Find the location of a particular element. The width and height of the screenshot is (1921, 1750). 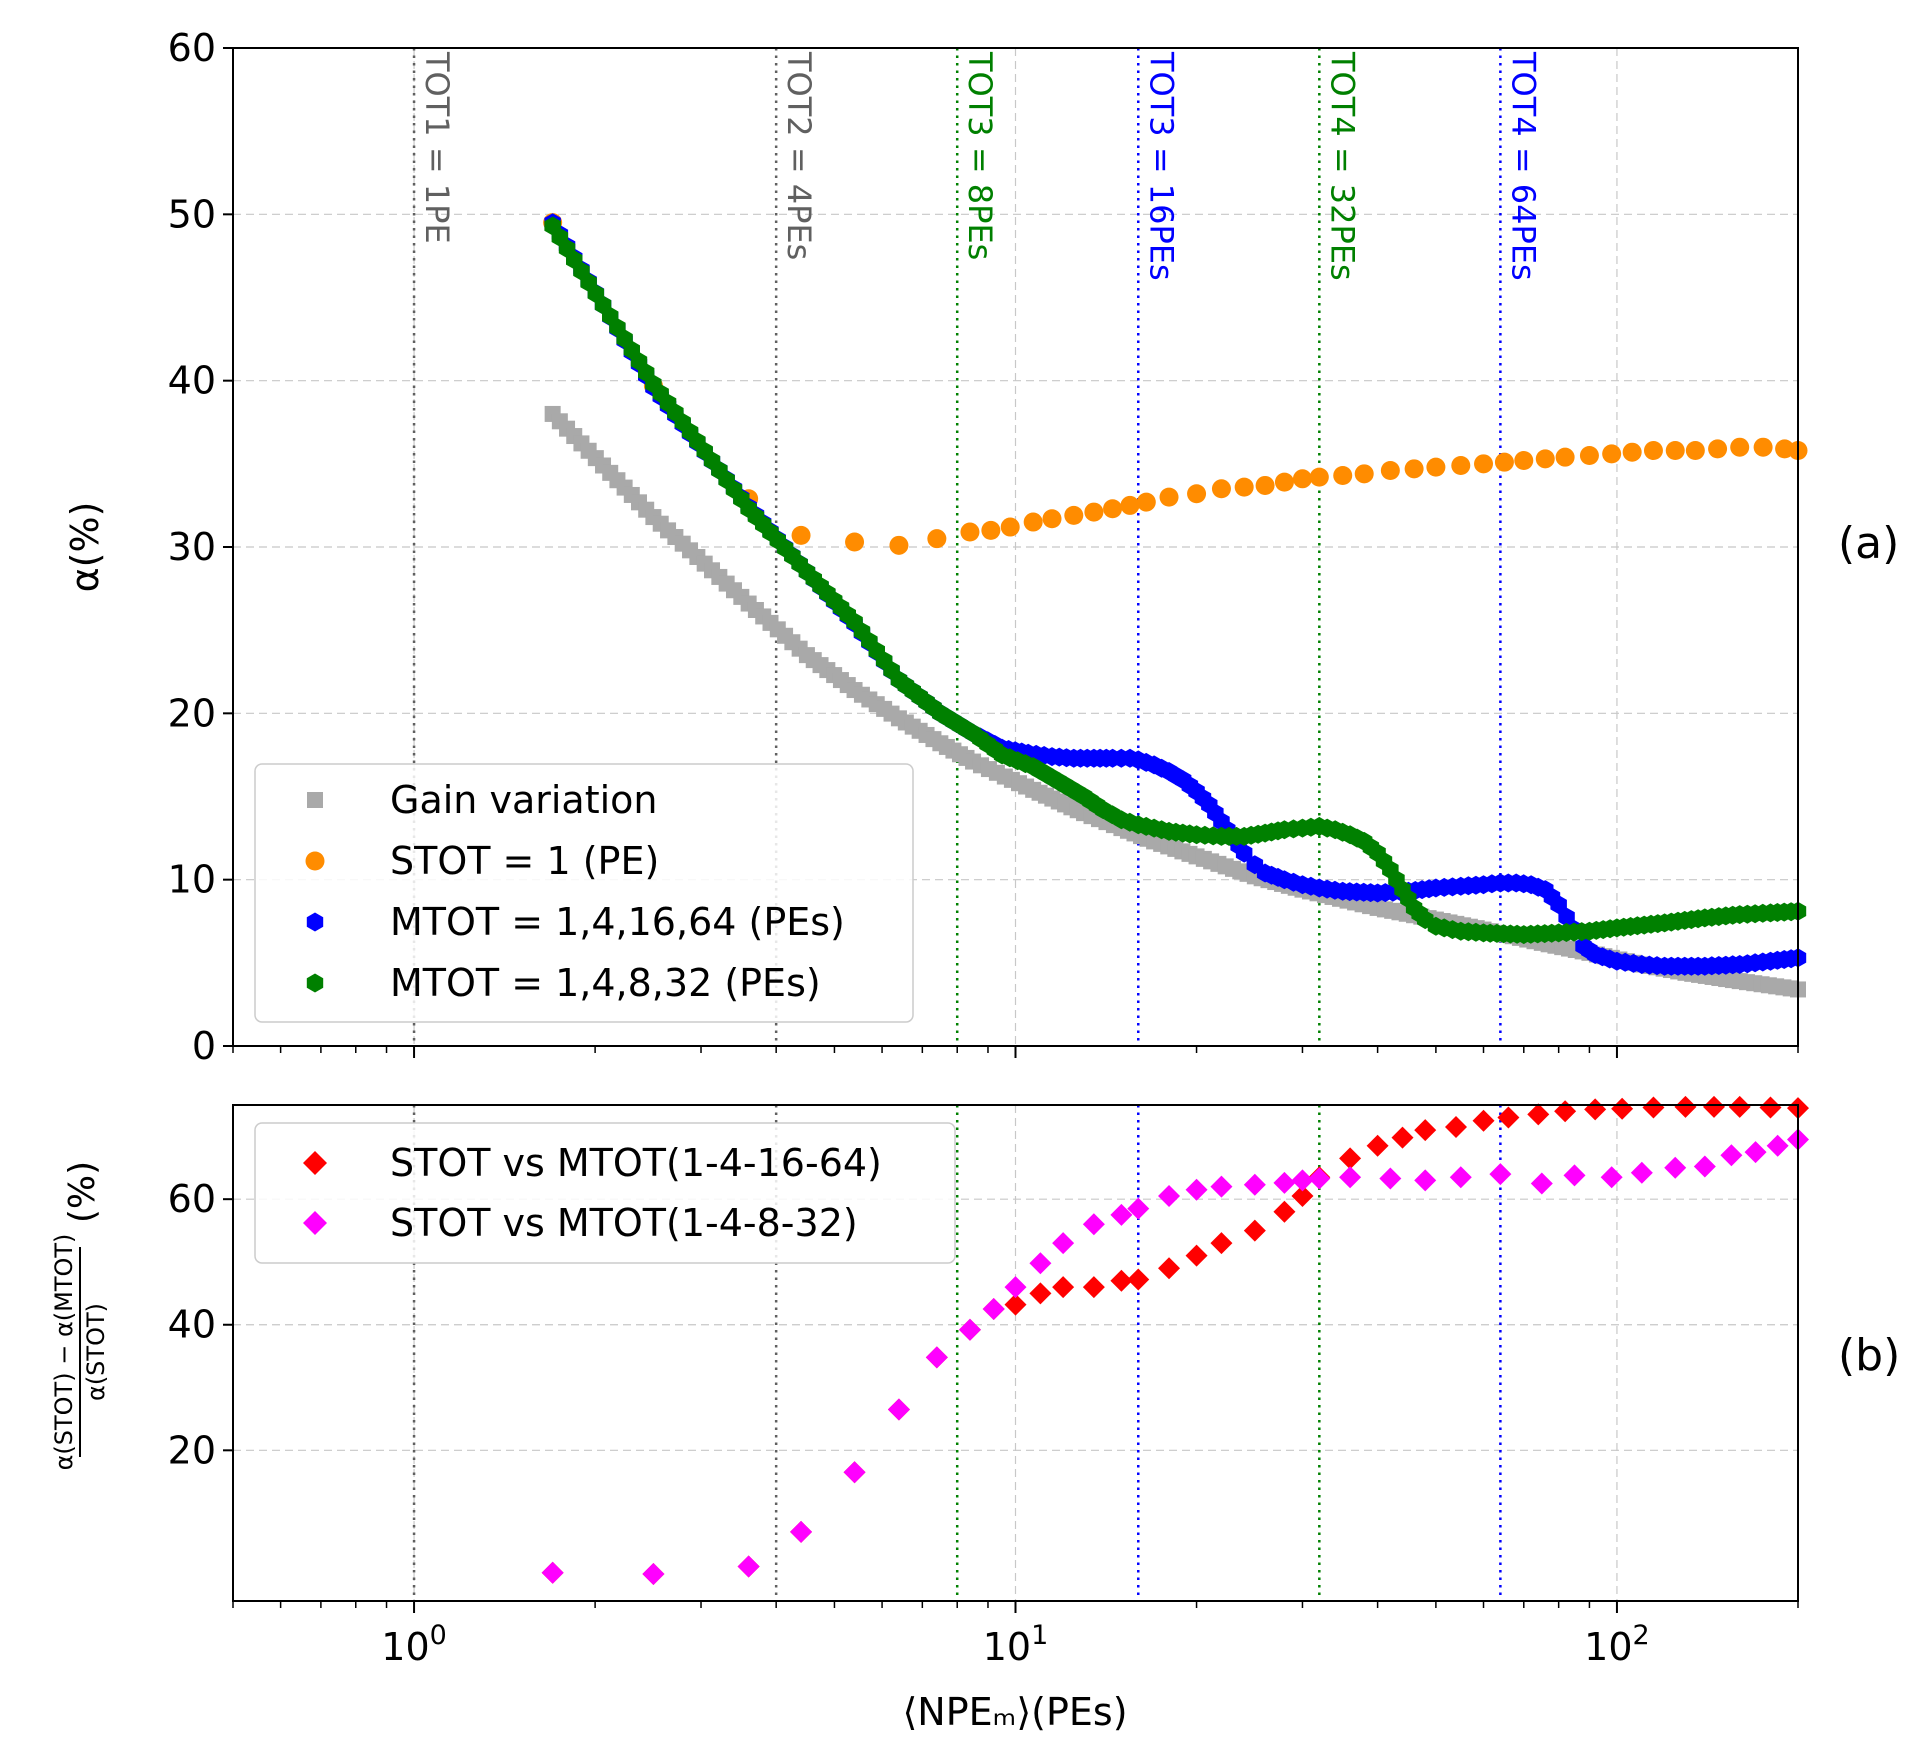

ylabel-a: α(%) is located at coordinates (85, 547).